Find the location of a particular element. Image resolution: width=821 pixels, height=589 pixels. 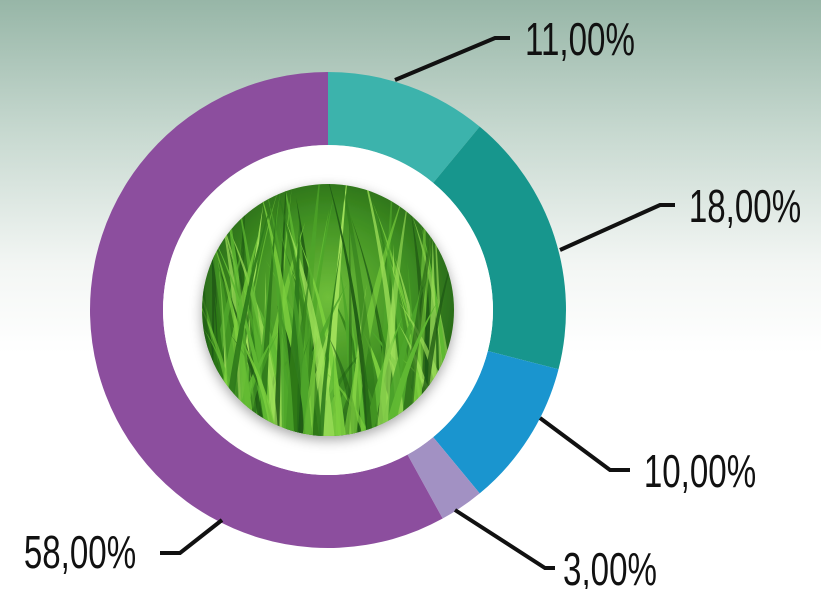

data-label-2: 18,00% is located at coordinates (745, 207).